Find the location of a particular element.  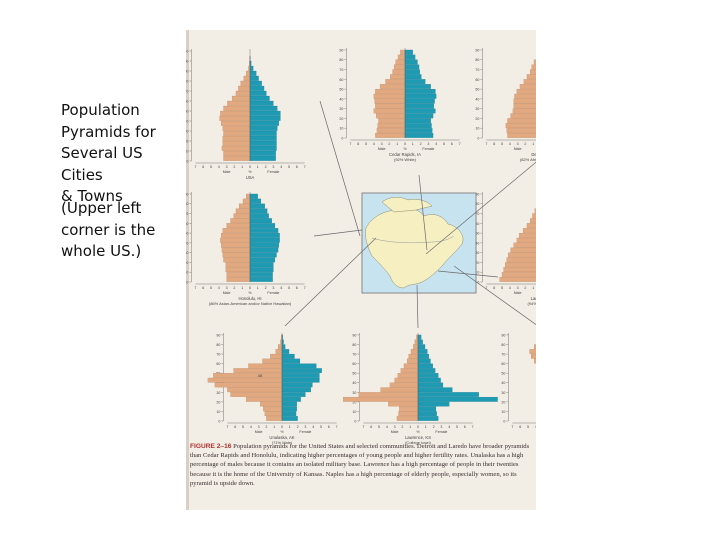

north-america-map is located at coordinates (419, 243).